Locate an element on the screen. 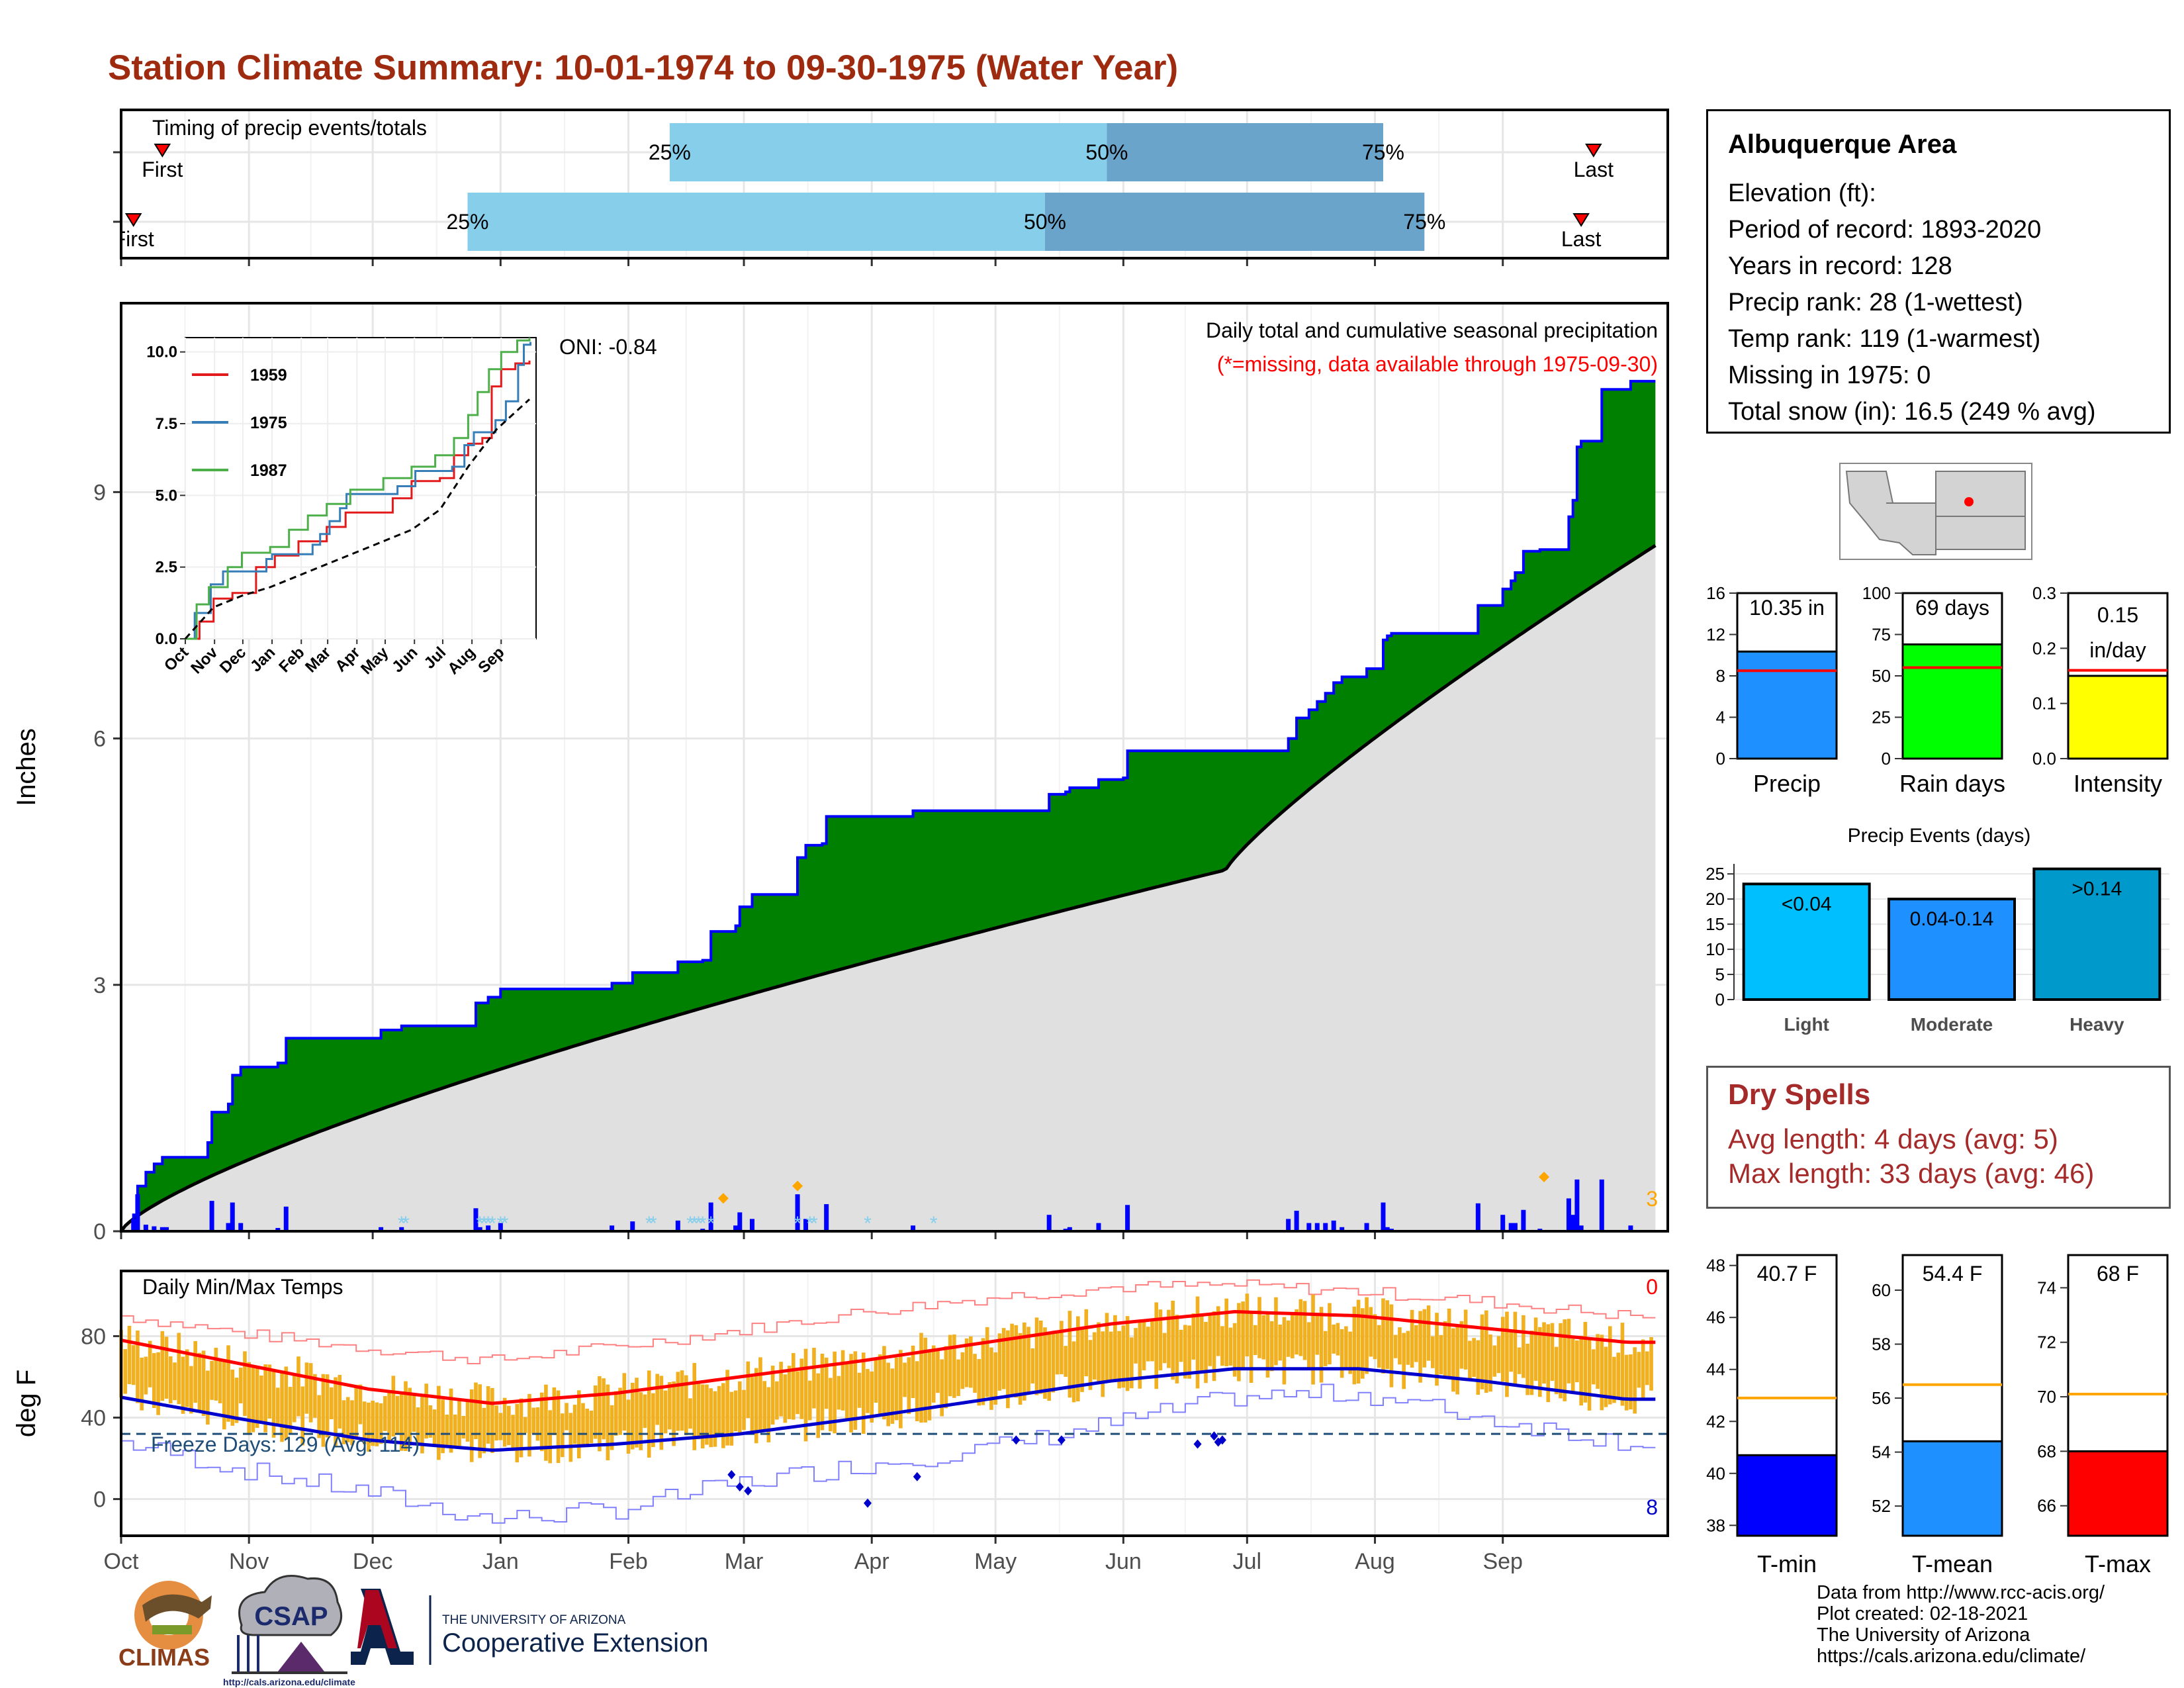  summary-ytick-label: 16 is located at coordinates (1715, 593).